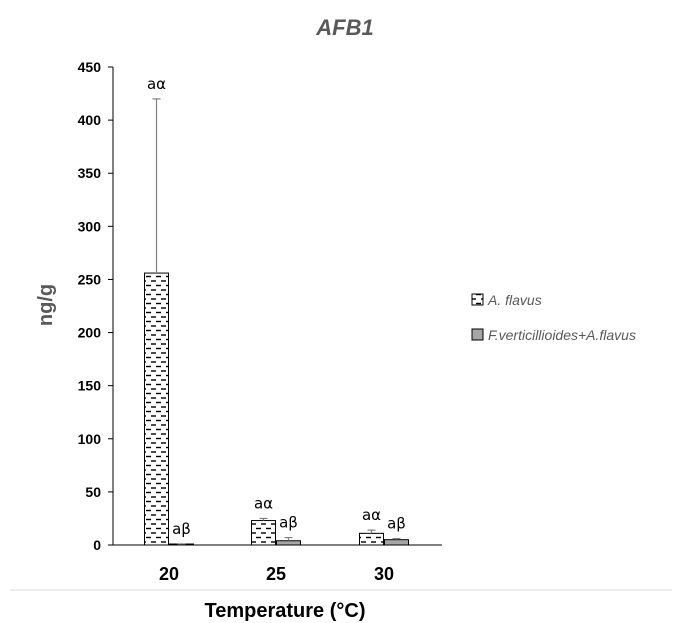 This screenshot has width=673, height=623. What do you see at coordinates (90, 439) in the screenshot?
I see `y-tick-label: 100` at bounding box center [90, 439].